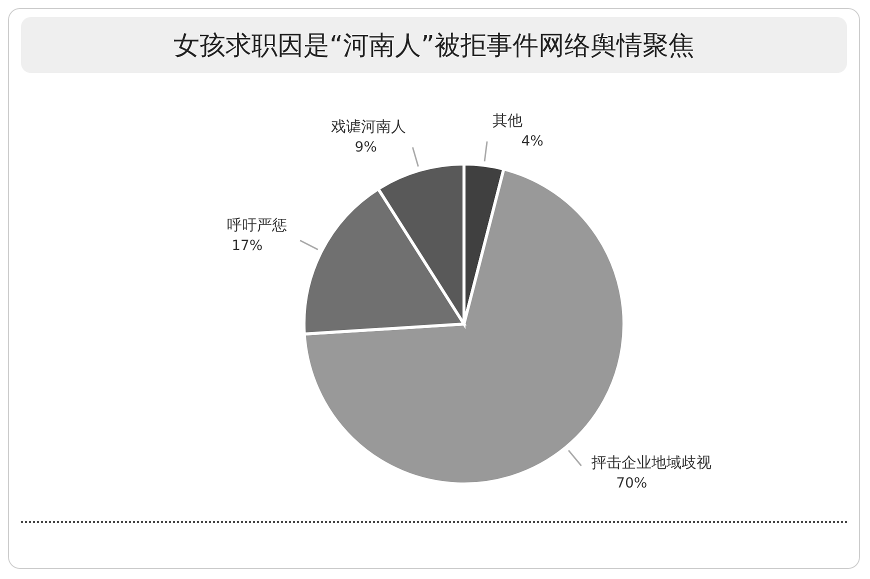  What do you see at coordinates (434, 45) in the screenshot?
I see `chart-title: 女孩求职因是“河南人”被拒事件网络舆情聚焦` at bounding box center [434, 45].